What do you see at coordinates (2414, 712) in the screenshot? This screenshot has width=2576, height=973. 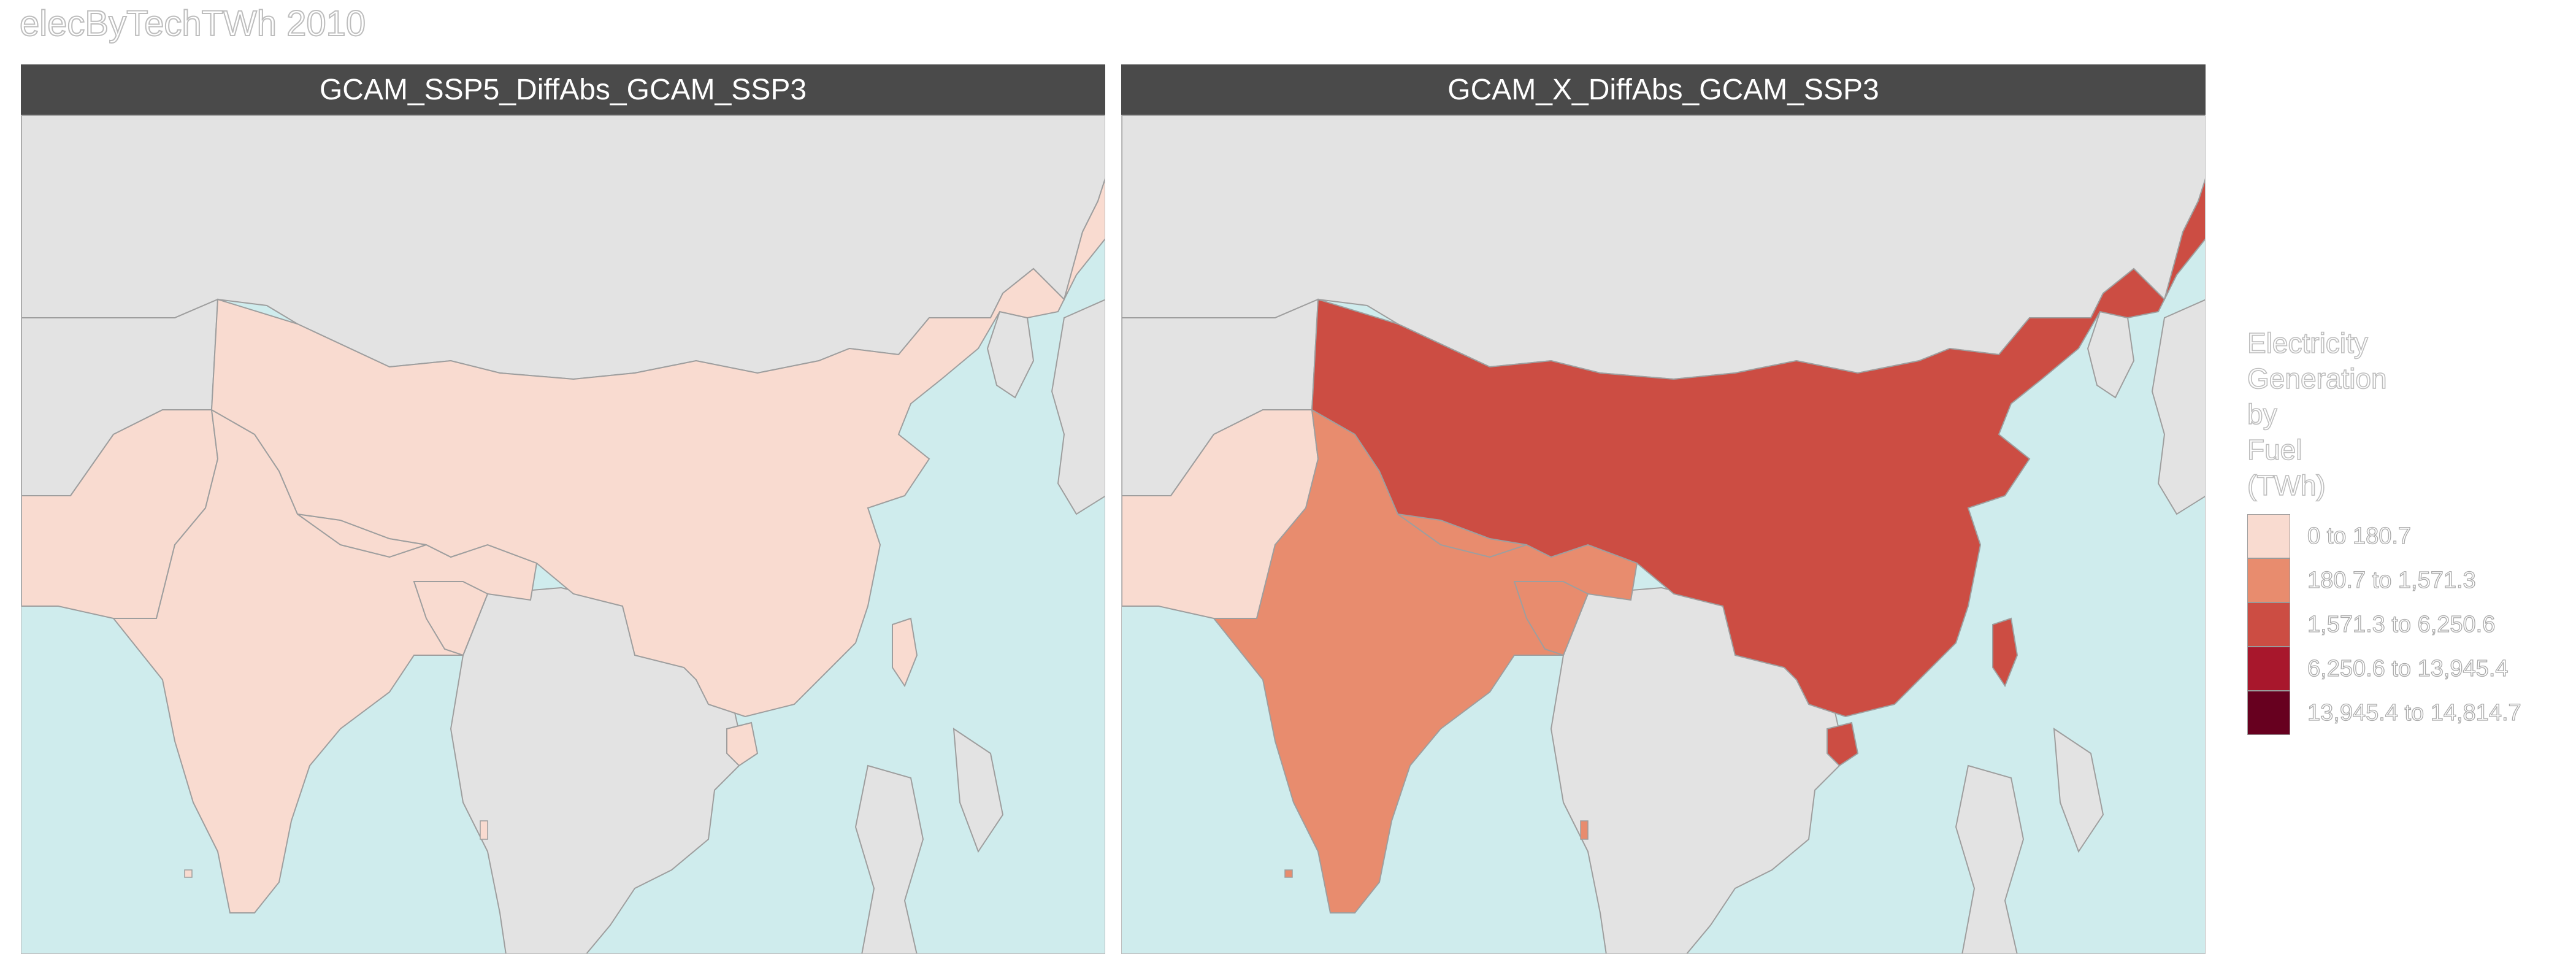 I see `legend-label: 13,945.4 to 14,814.7` at bounding box center [2414, 712].